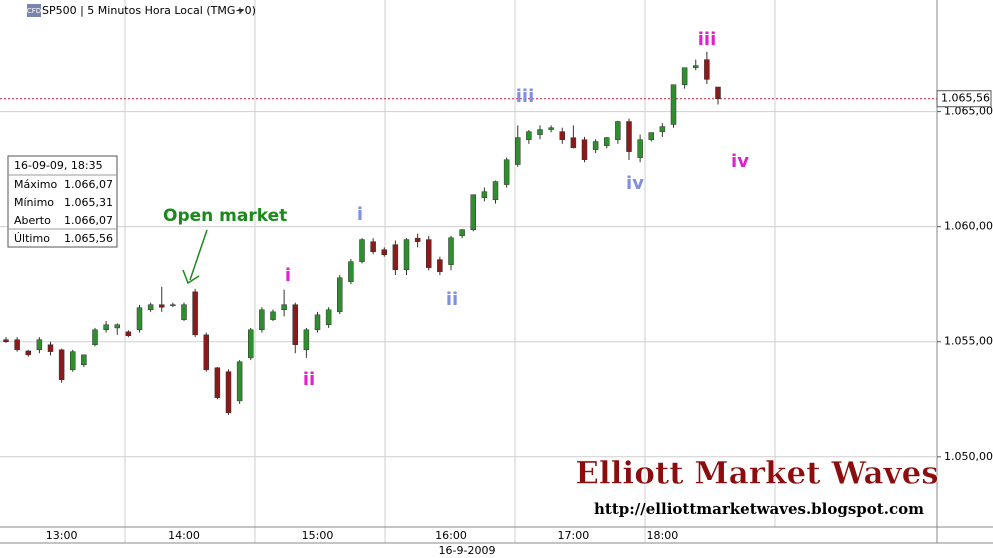 The height and width of the screenshot is (558, 993). I want to click on badge: CFD, so click(34, 11).